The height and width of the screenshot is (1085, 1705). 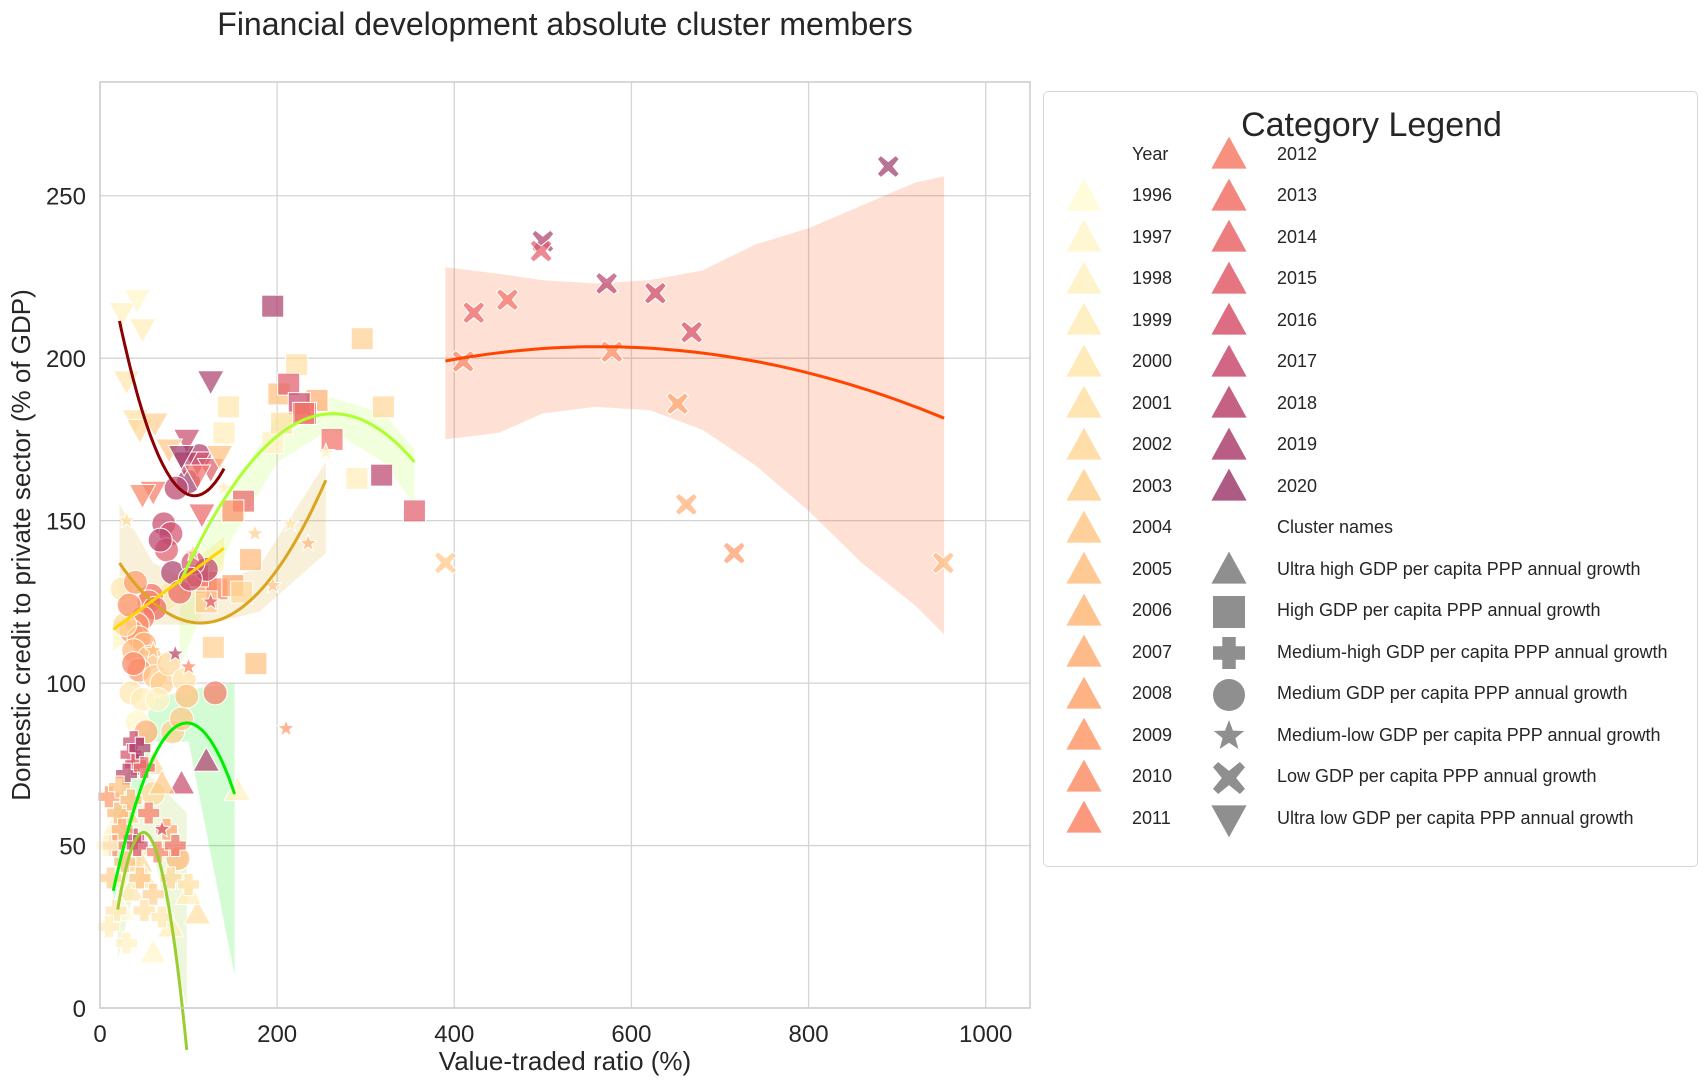 I want to click on confidence-band, so click(x=695, y=405).